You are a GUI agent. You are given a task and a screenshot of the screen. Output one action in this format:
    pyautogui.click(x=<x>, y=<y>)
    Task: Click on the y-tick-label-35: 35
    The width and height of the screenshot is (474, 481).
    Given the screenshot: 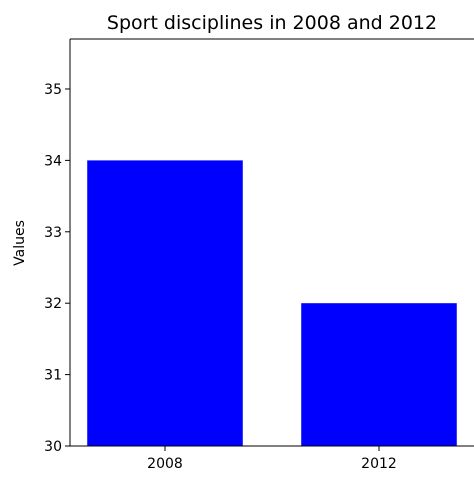 What is the action you would take?
    pyautogui.click(x=53, y=90)
    